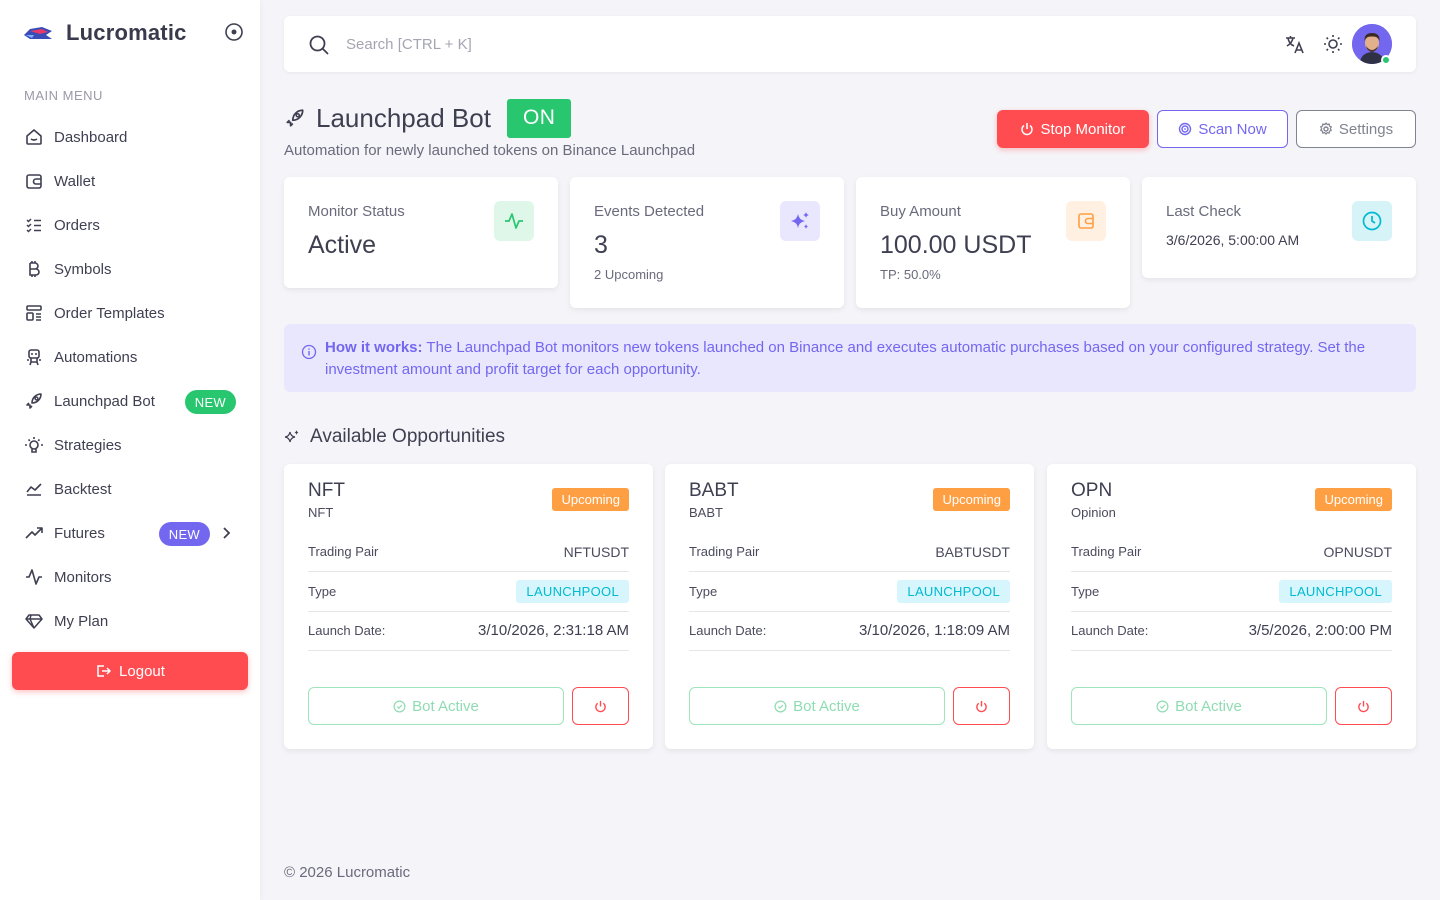 The height and width of the screenshot is (900, 1440). I want to click on sidebar-item-label: Symbols, so click(83, 269).